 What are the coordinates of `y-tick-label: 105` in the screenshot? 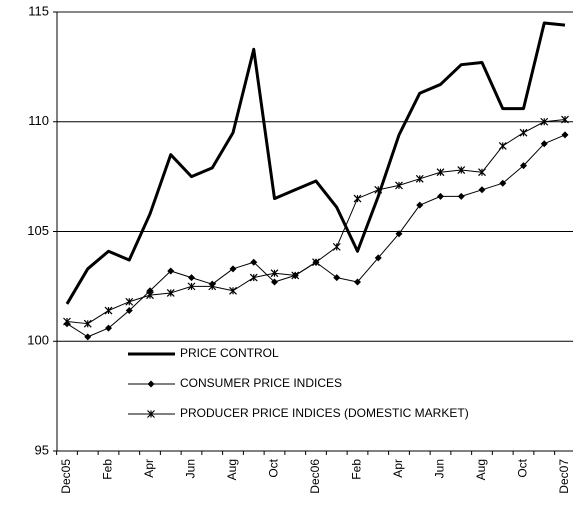 It's located at (38, 230).